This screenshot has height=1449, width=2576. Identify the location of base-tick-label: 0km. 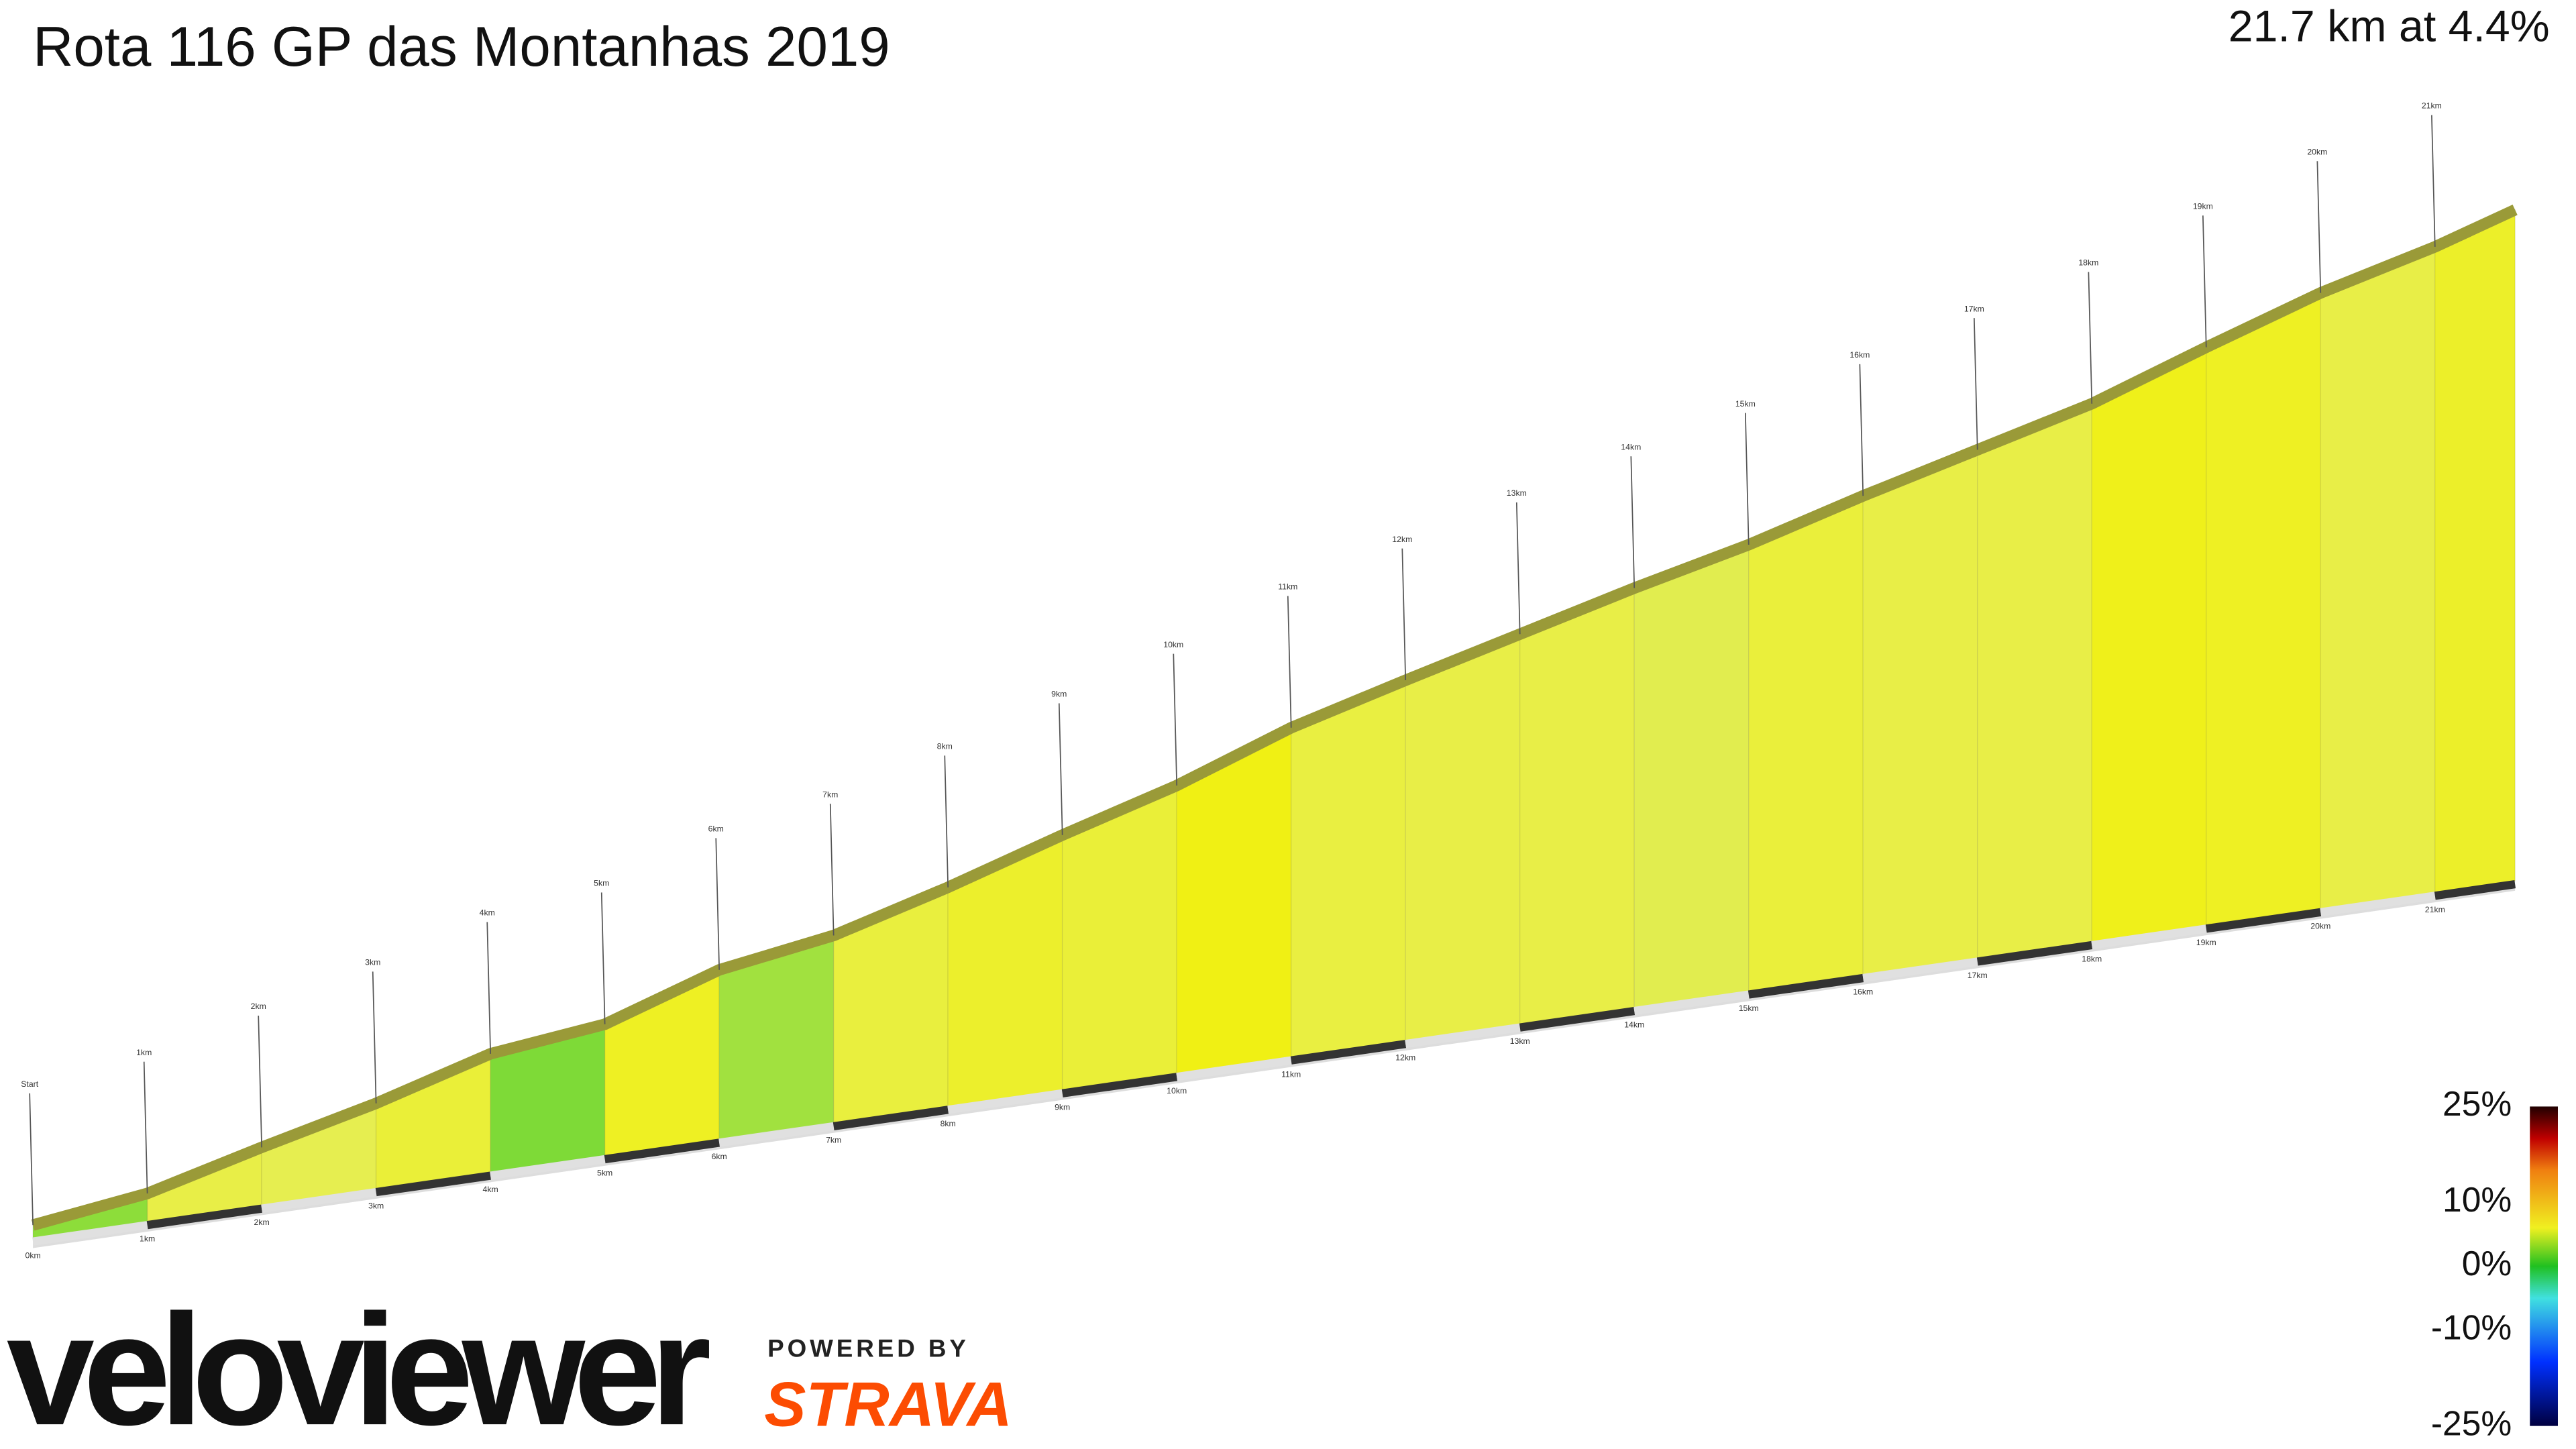
(33, 1255).